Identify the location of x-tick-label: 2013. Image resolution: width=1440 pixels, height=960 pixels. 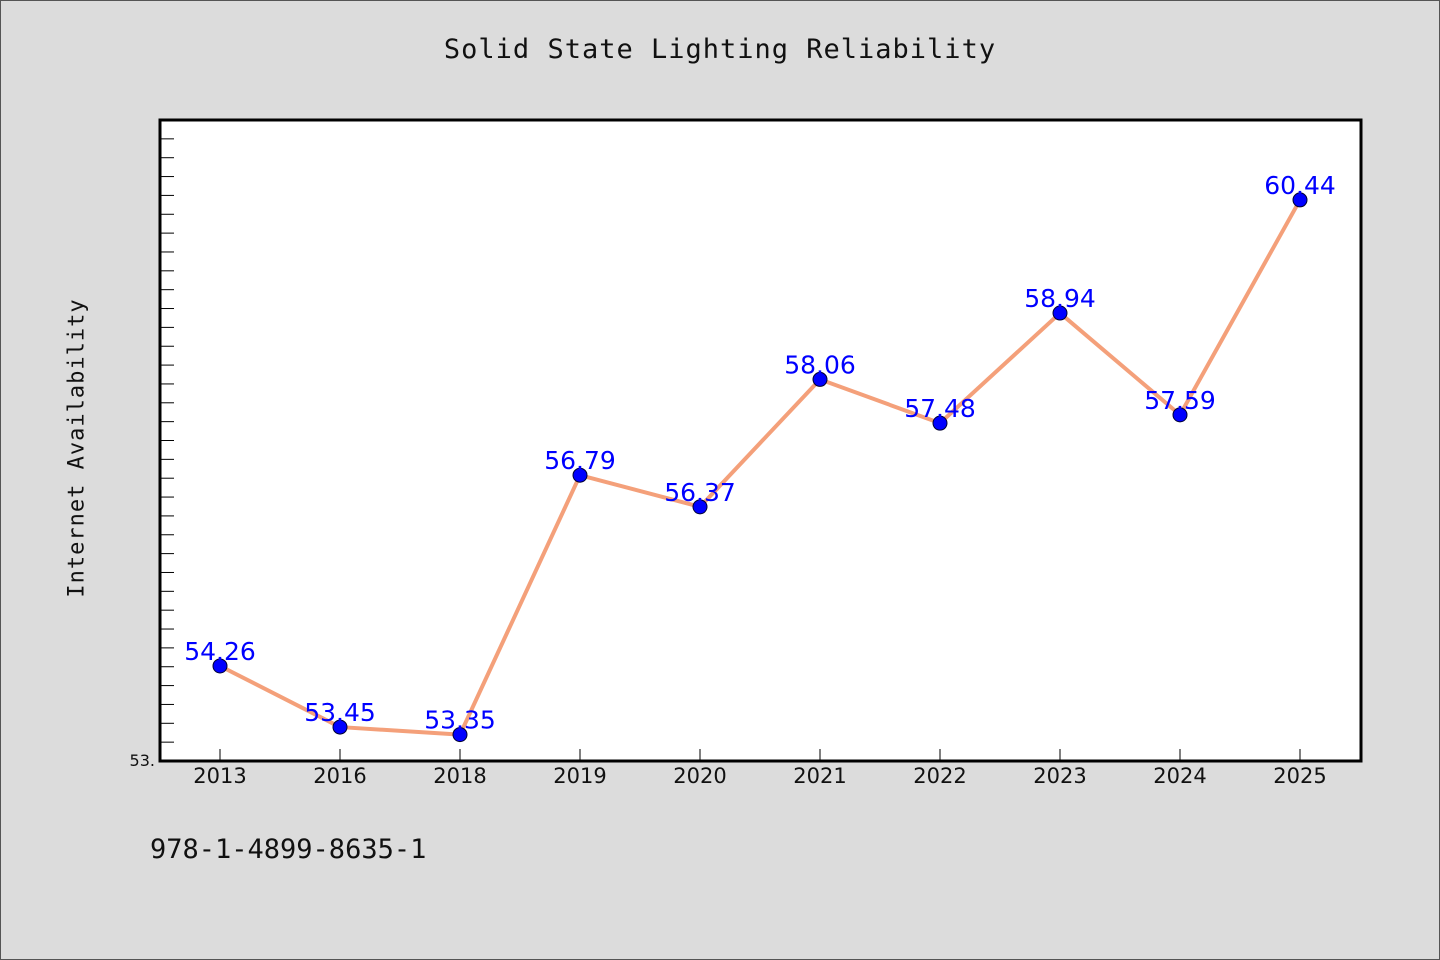
(219, 776).